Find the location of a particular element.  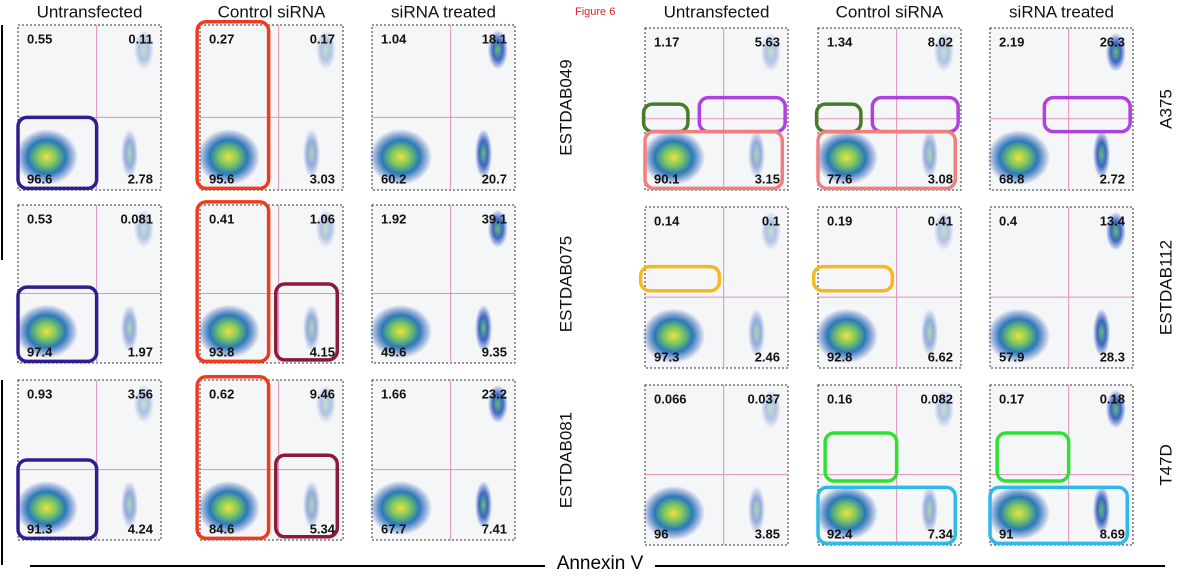

quadrant-value: 5.63 is located at coordinates (767, 41).